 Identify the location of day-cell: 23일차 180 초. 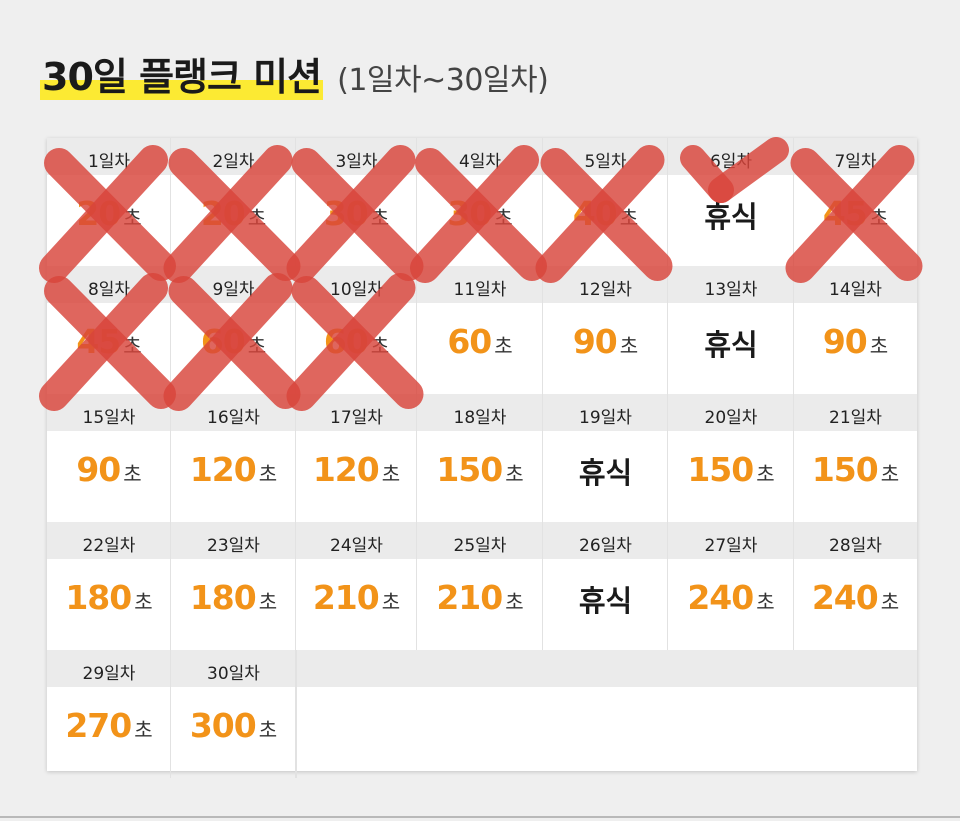
(233, 586).